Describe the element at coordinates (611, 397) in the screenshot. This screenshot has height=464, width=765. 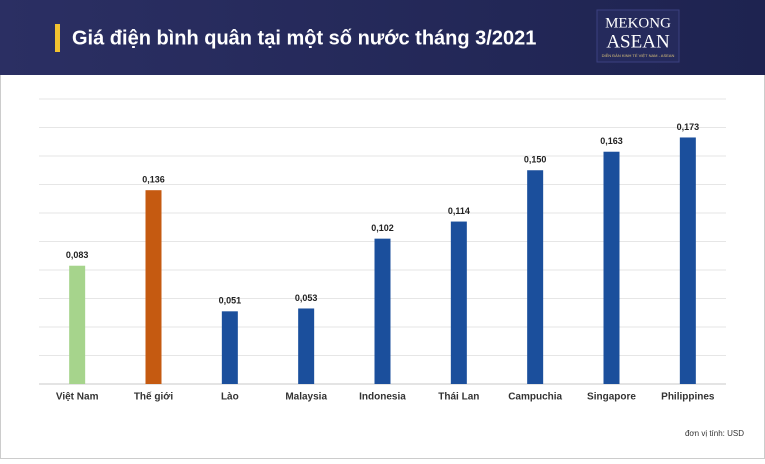
I see `x-tick-label: Singapore` at that location.